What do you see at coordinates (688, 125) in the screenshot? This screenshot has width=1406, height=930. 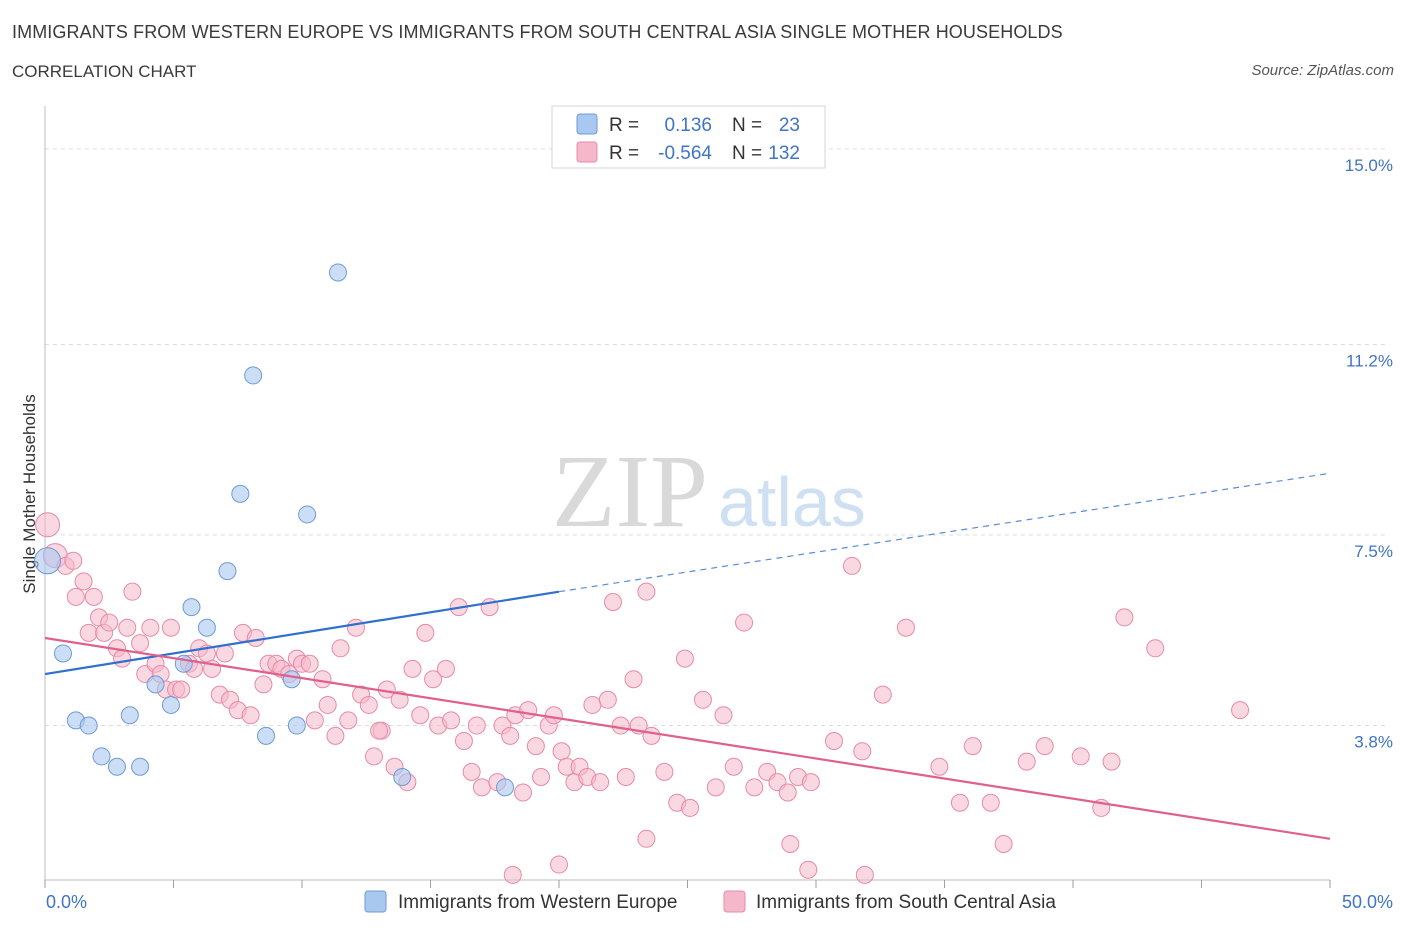 I see `stats-r-value: 0.136` at bounding box center [688, 125].